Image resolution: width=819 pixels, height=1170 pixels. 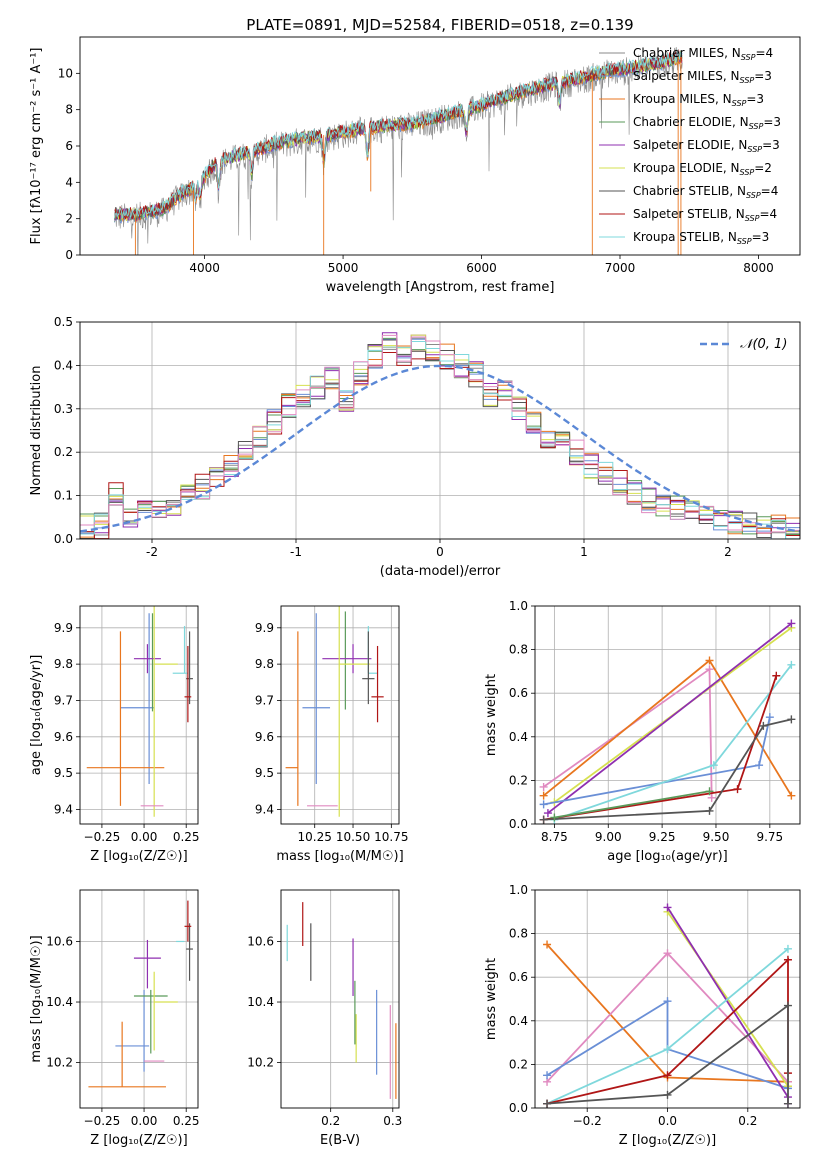 I want to click on y-axis-label: mass weight, so click(x=491, y=999).